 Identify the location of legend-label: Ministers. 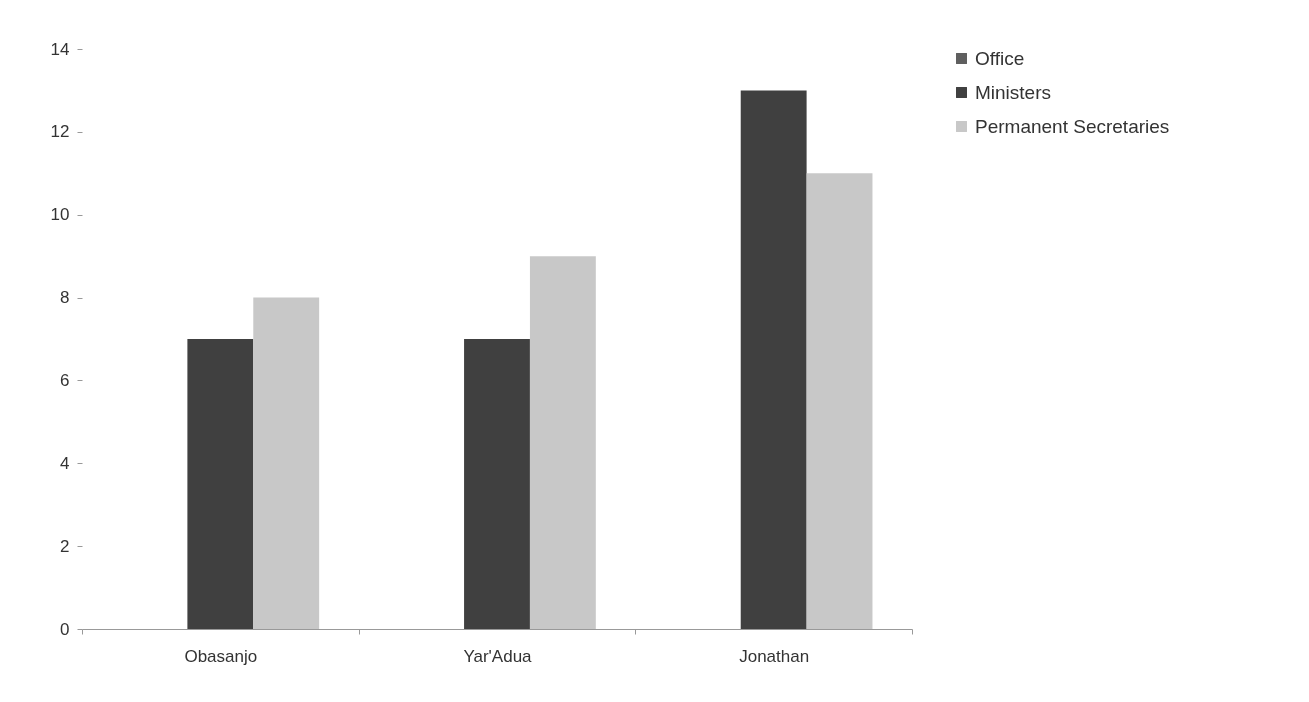
(1013, 92).